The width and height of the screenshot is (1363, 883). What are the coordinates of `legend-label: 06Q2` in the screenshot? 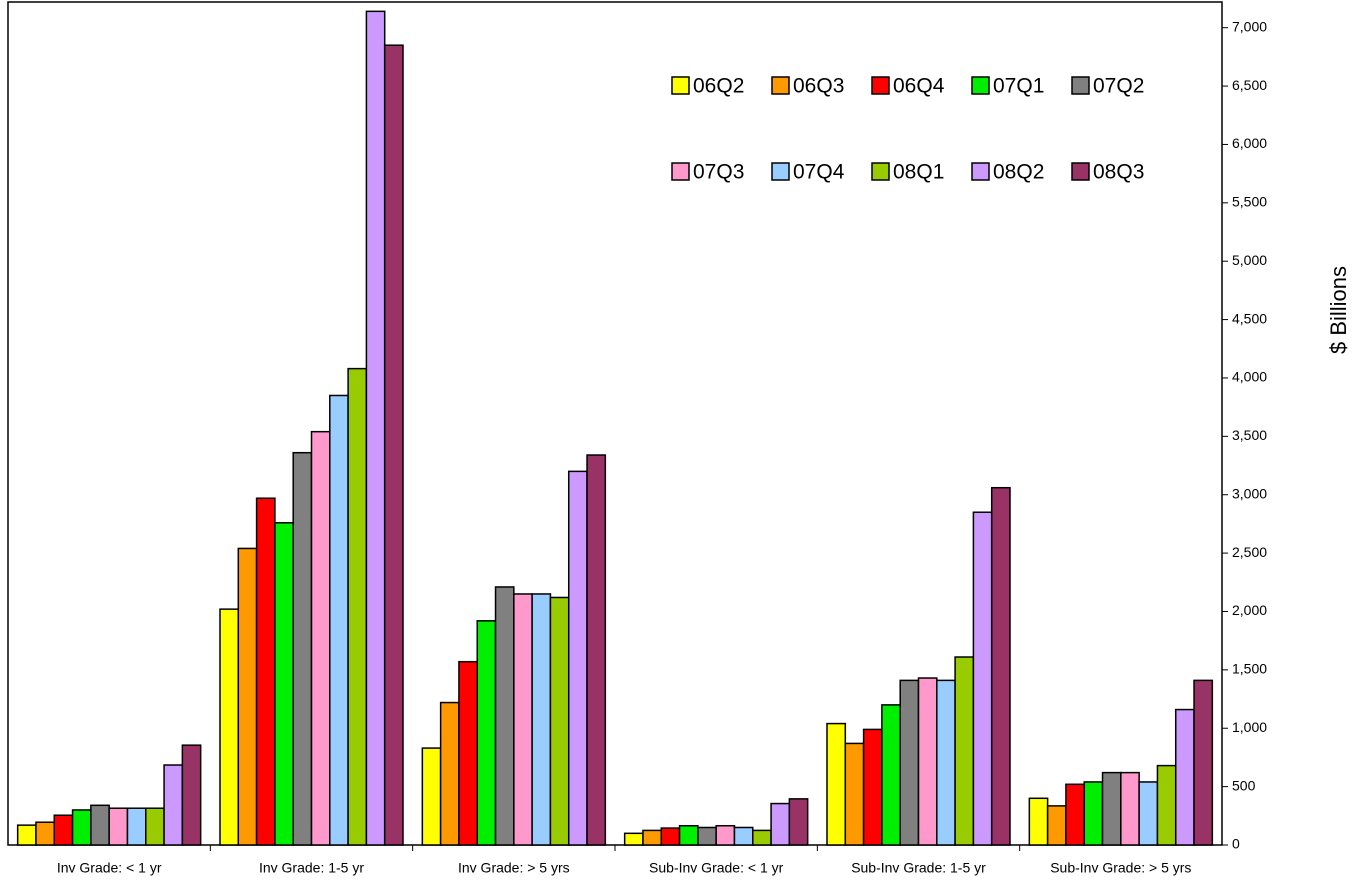 It's located at (718, 86).